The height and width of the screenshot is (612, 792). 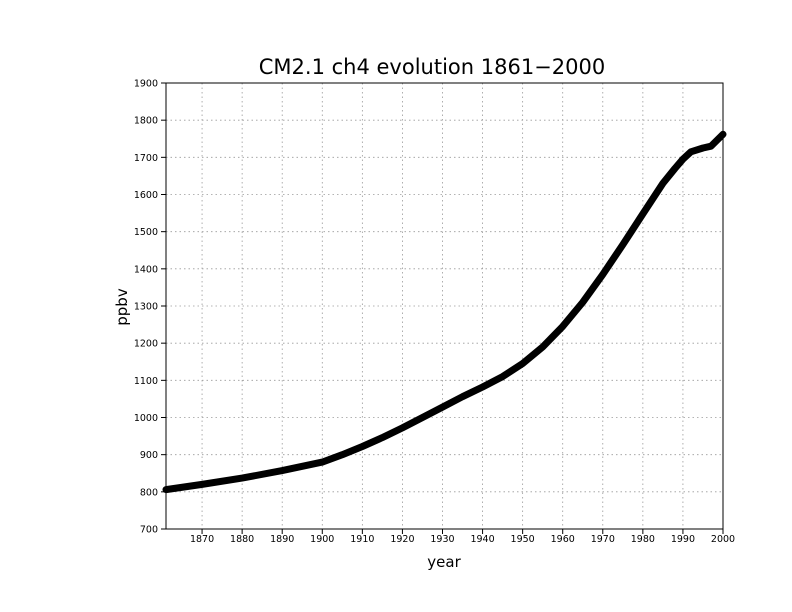 I want to click on x-tick-label: 1890, so click(x=282, y=539).